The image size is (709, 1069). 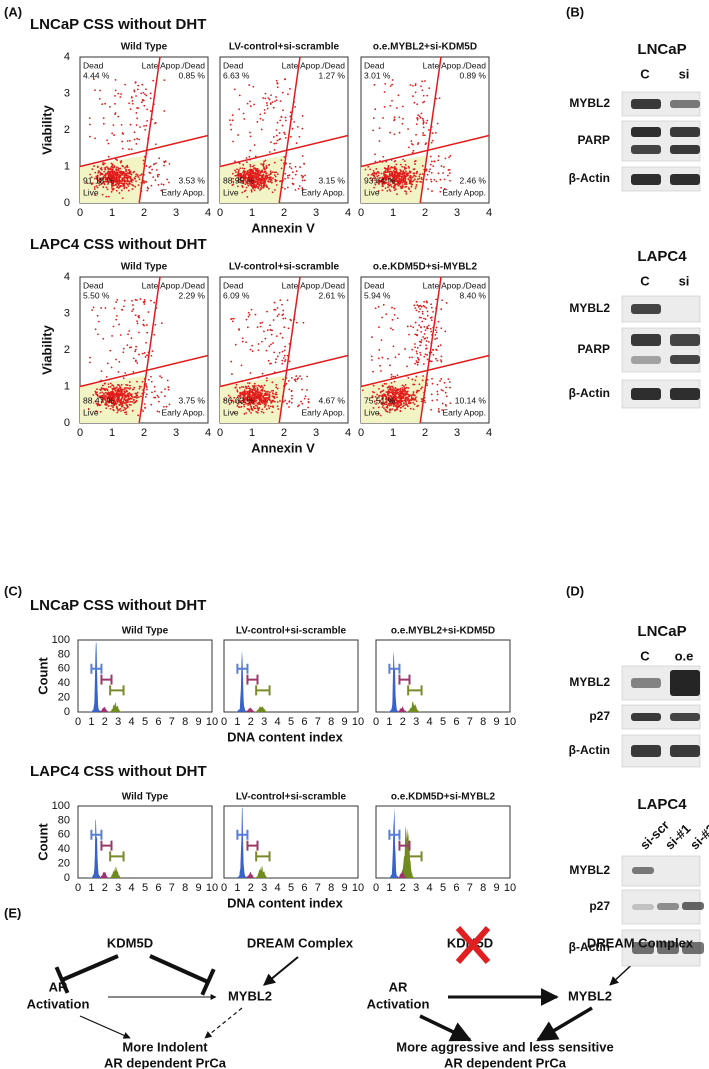 I want to click on x-tick-label: 9, so click(x=199, y=888).